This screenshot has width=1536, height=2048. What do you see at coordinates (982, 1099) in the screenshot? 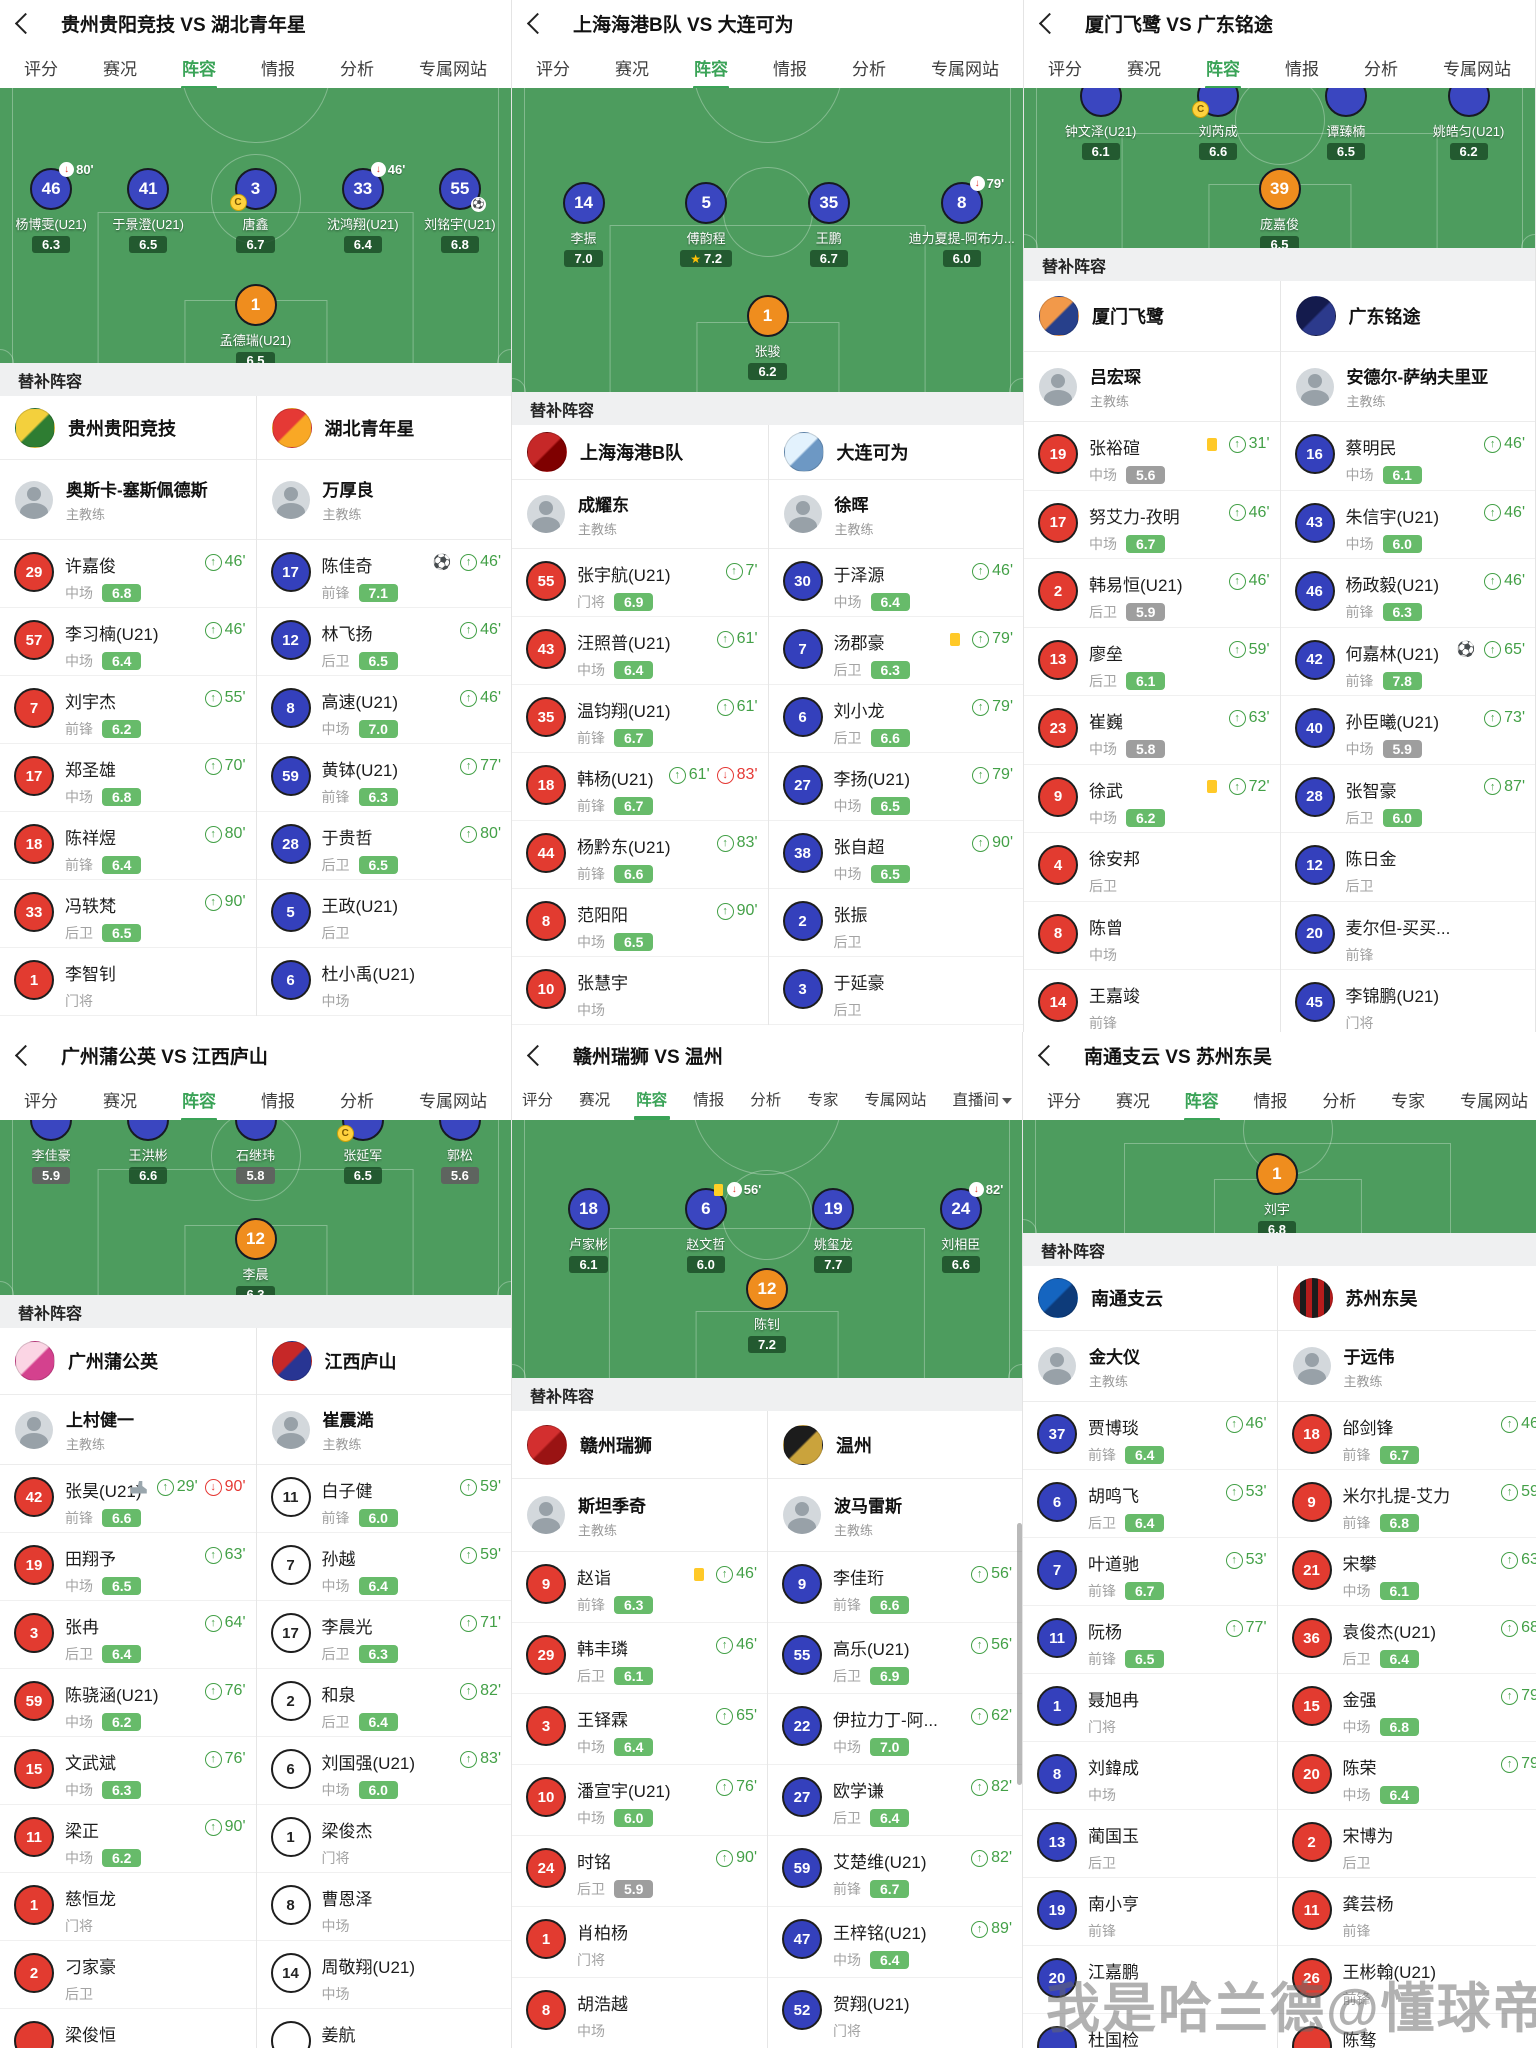
I see `tab-liveroom: 直播间` at bounding box center [982, 1099].